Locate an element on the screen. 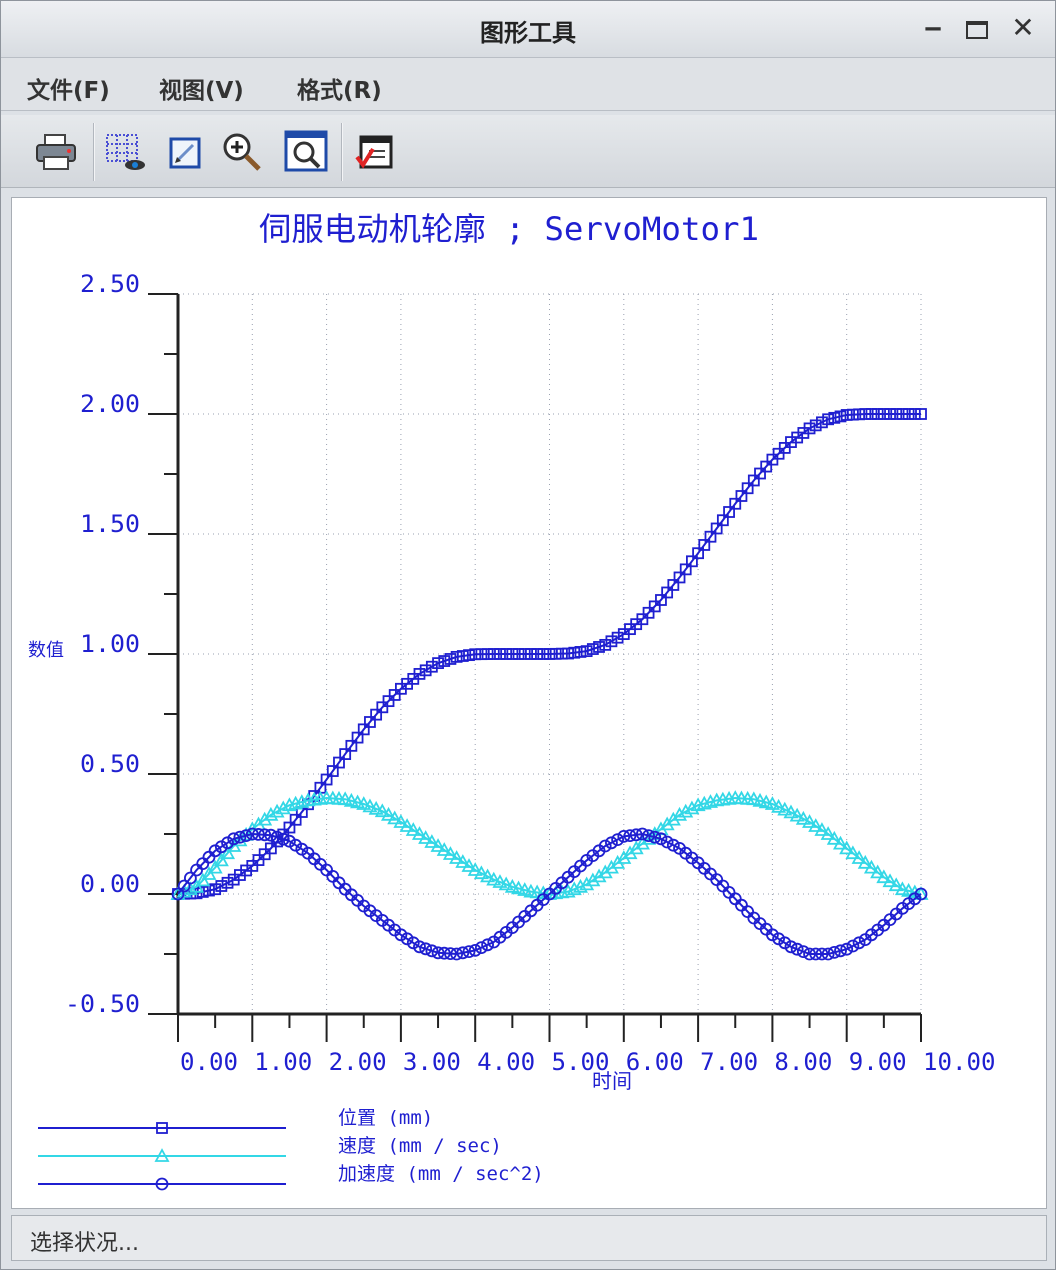 The height and width of the screenshot is (1270, 1056). maximize-button is located at coordinates (977, 28).